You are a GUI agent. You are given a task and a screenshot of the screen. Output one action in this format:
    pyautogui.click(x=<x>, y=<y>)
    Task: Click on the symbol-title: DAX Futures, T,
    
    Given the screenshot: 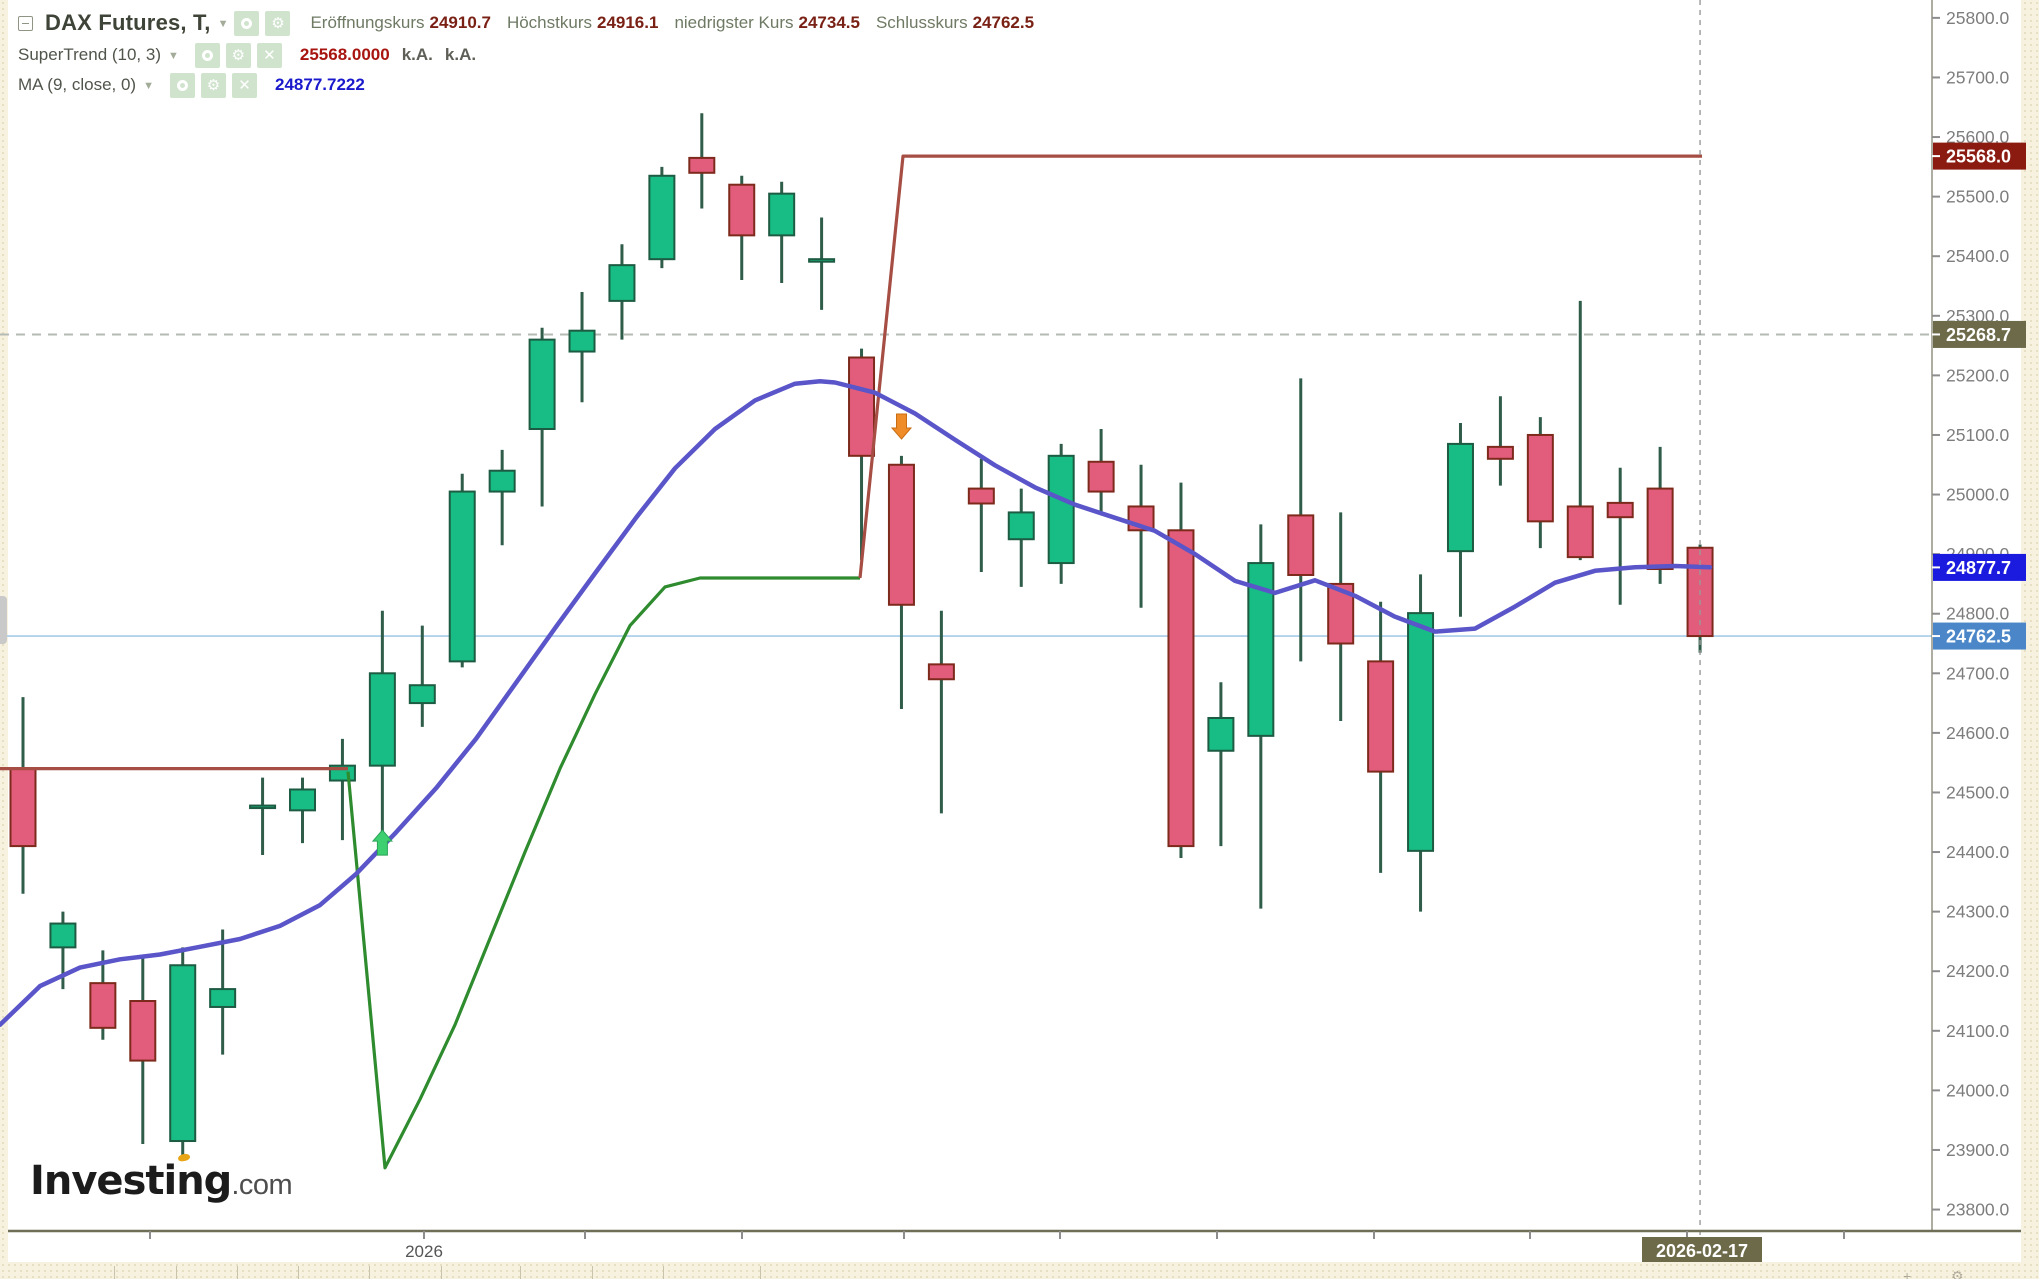 What is the action you would take?
    pyautogui.click(x=128, y=22)
    